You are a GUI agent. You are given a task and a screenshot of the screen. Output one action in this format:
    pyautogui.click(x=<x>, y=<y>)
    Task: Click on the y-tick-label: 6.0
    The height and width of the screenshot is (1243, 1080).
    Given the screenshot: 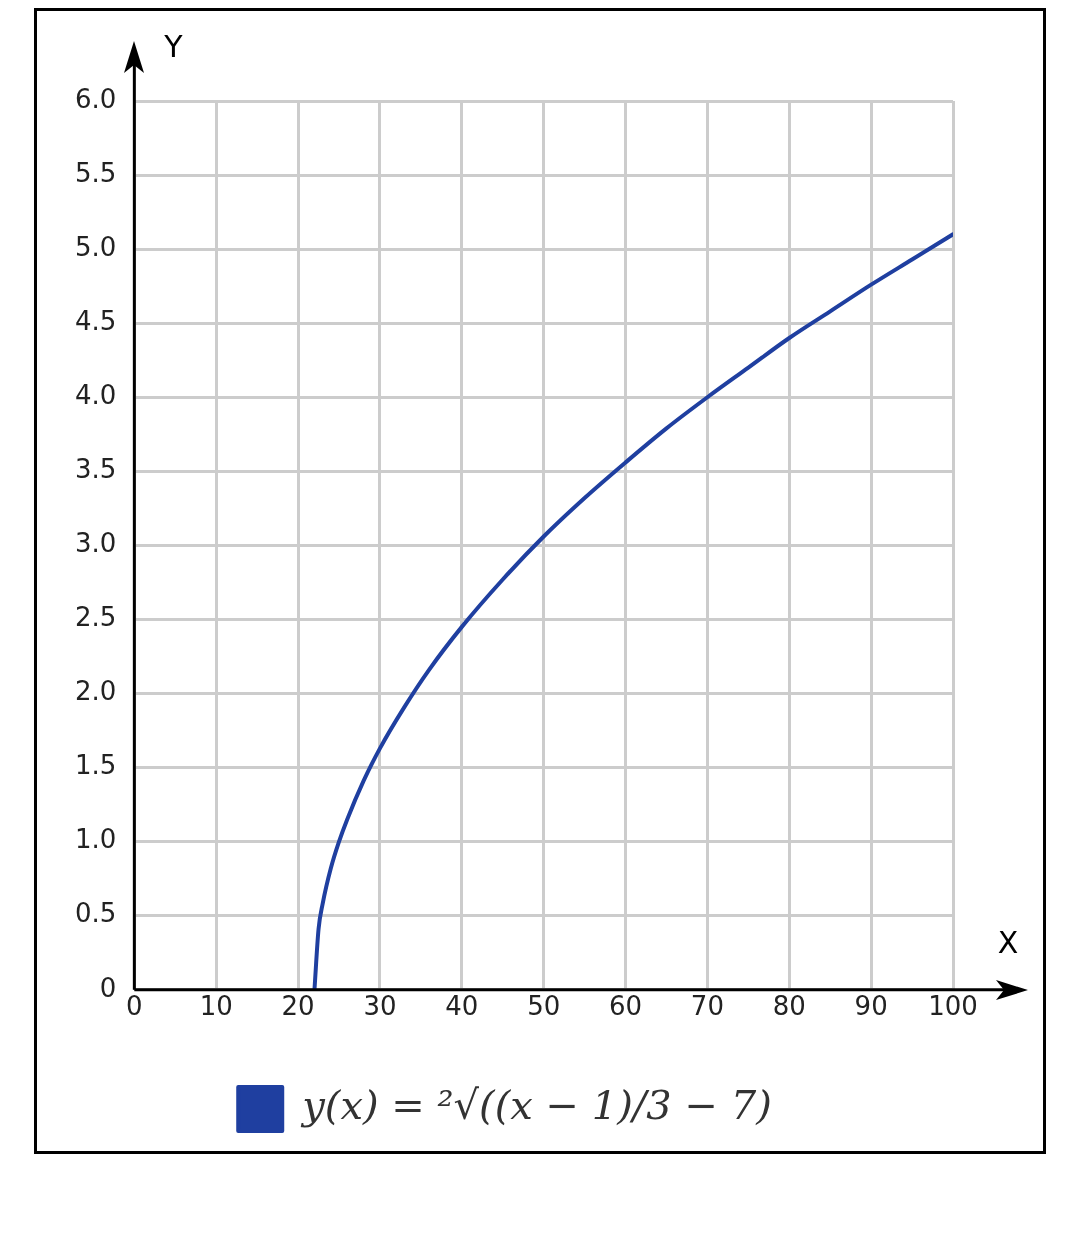 What is the action you would take?
    pyautogui.click(x=95, y=98)
    